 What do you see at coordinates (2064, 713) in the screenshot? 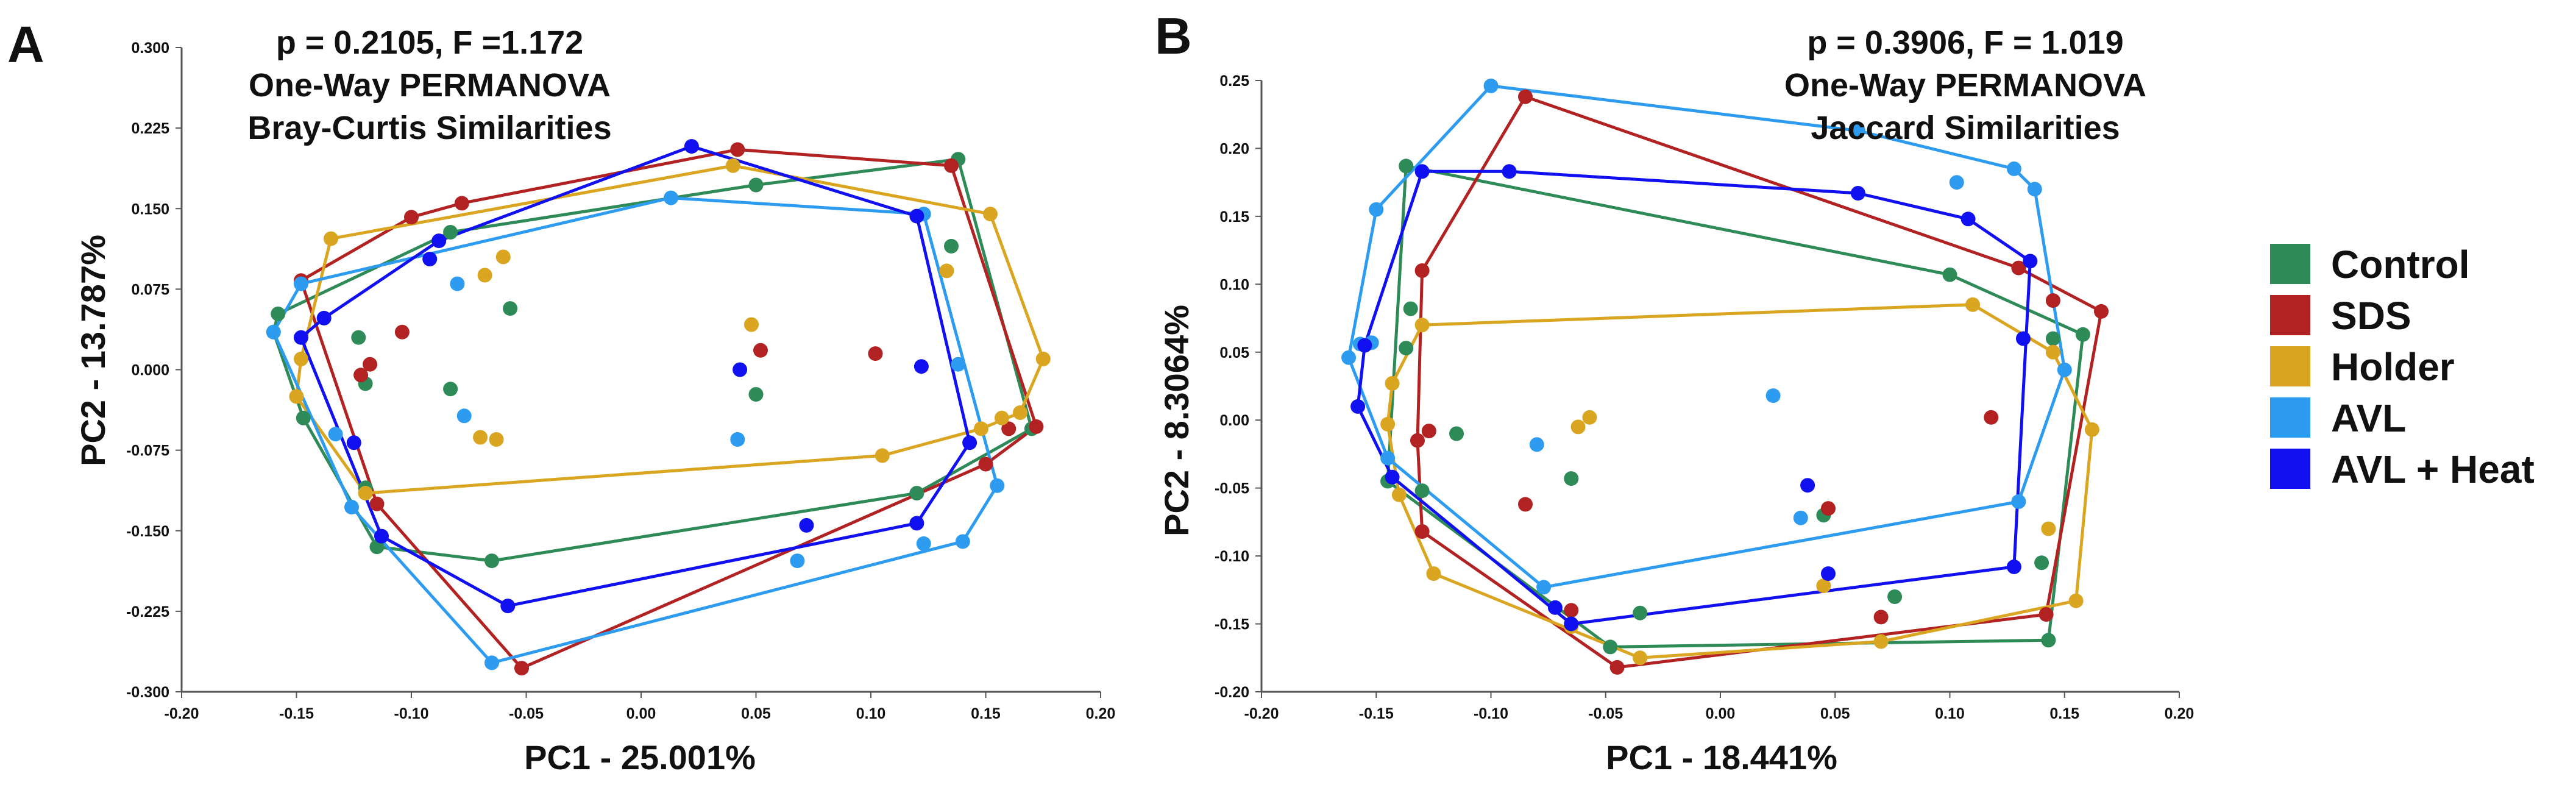
I see `x-tick-label: 0.15` at bounding box center [2064, 713].